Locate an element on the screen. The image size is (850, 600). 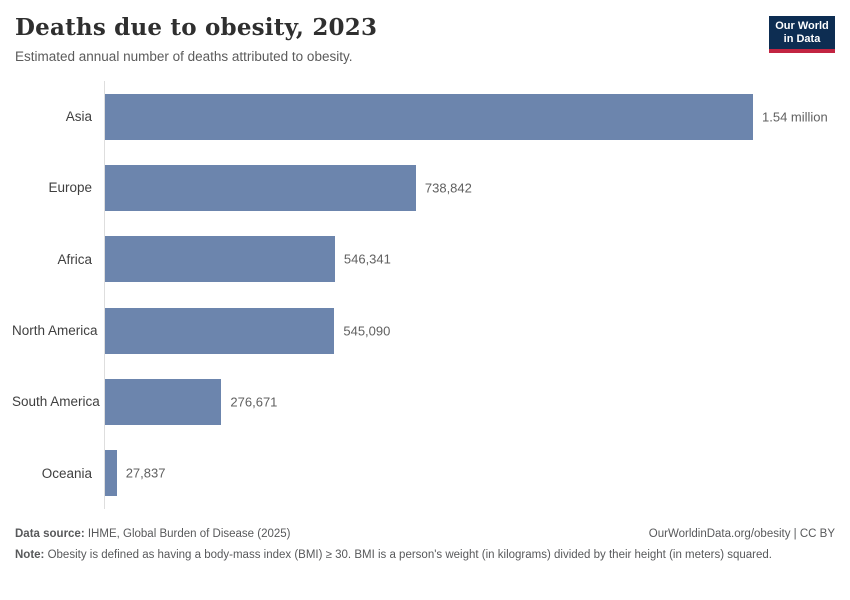
data-source-label: Data source: is located at coordinates (50, 534).